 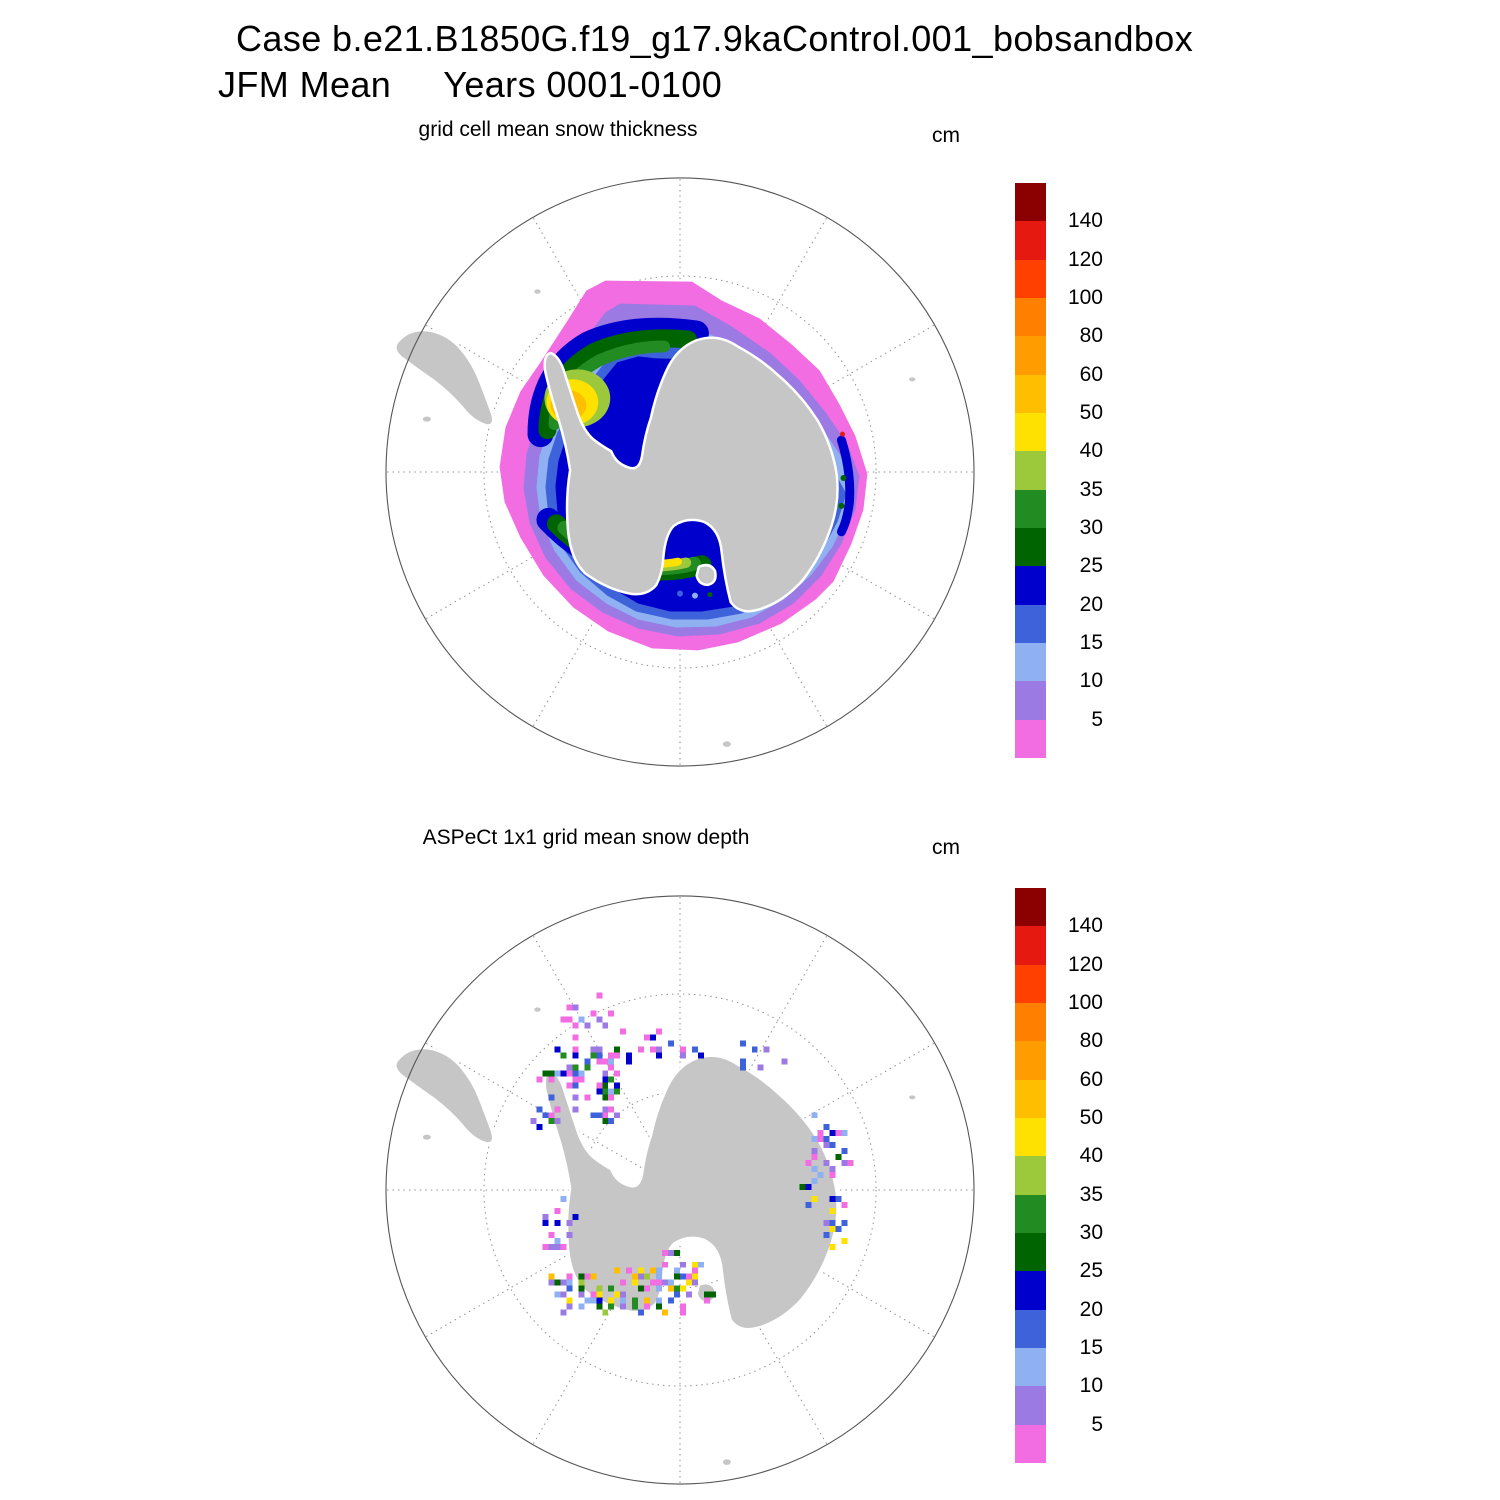 I want to click on colorbar-tick-label: 80, so click(x=1091, y=336).